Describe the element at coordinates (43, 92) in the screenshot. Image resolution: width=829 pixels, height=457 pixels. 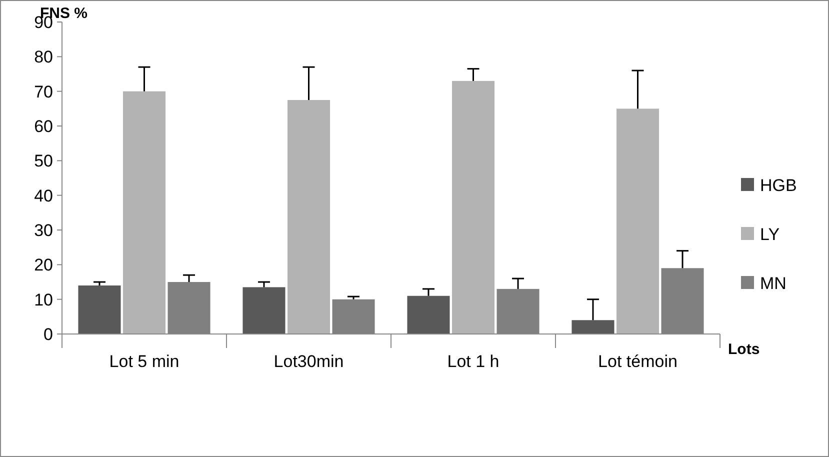
I see `y-tick-label: 70` at that location.